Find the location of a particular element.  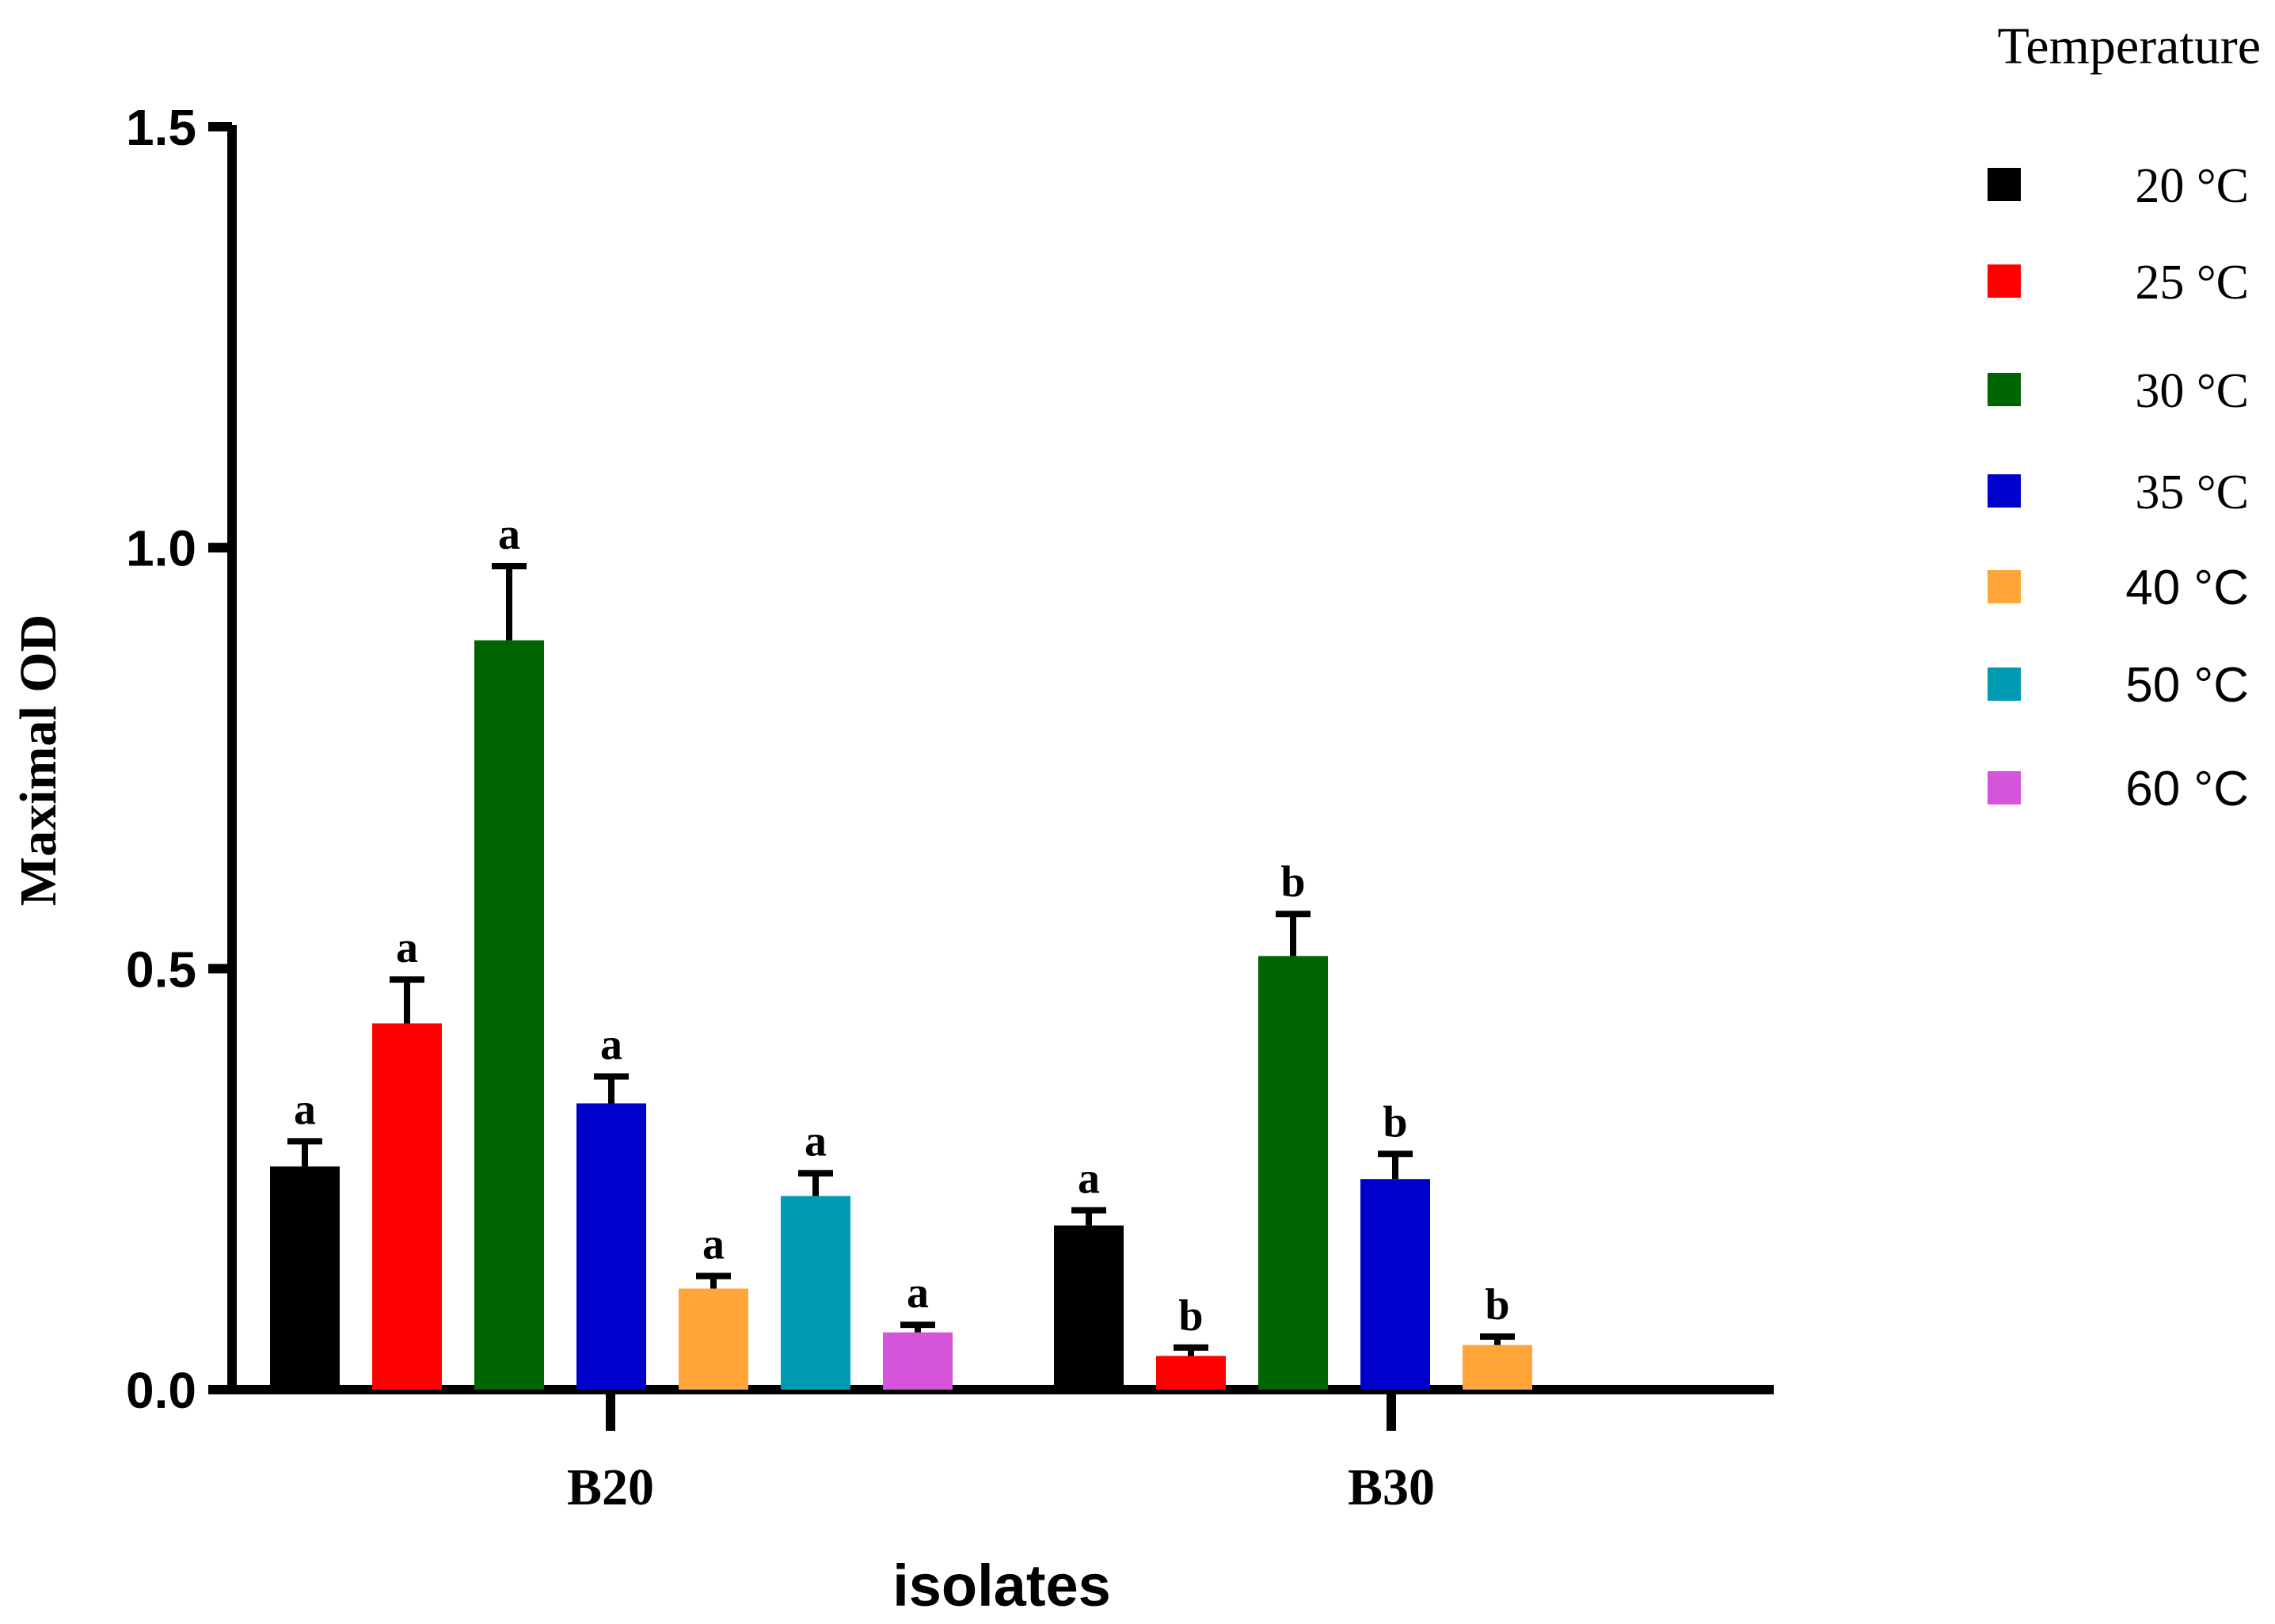

legend-label: 50 °C is located at coordinates (2187, 685).